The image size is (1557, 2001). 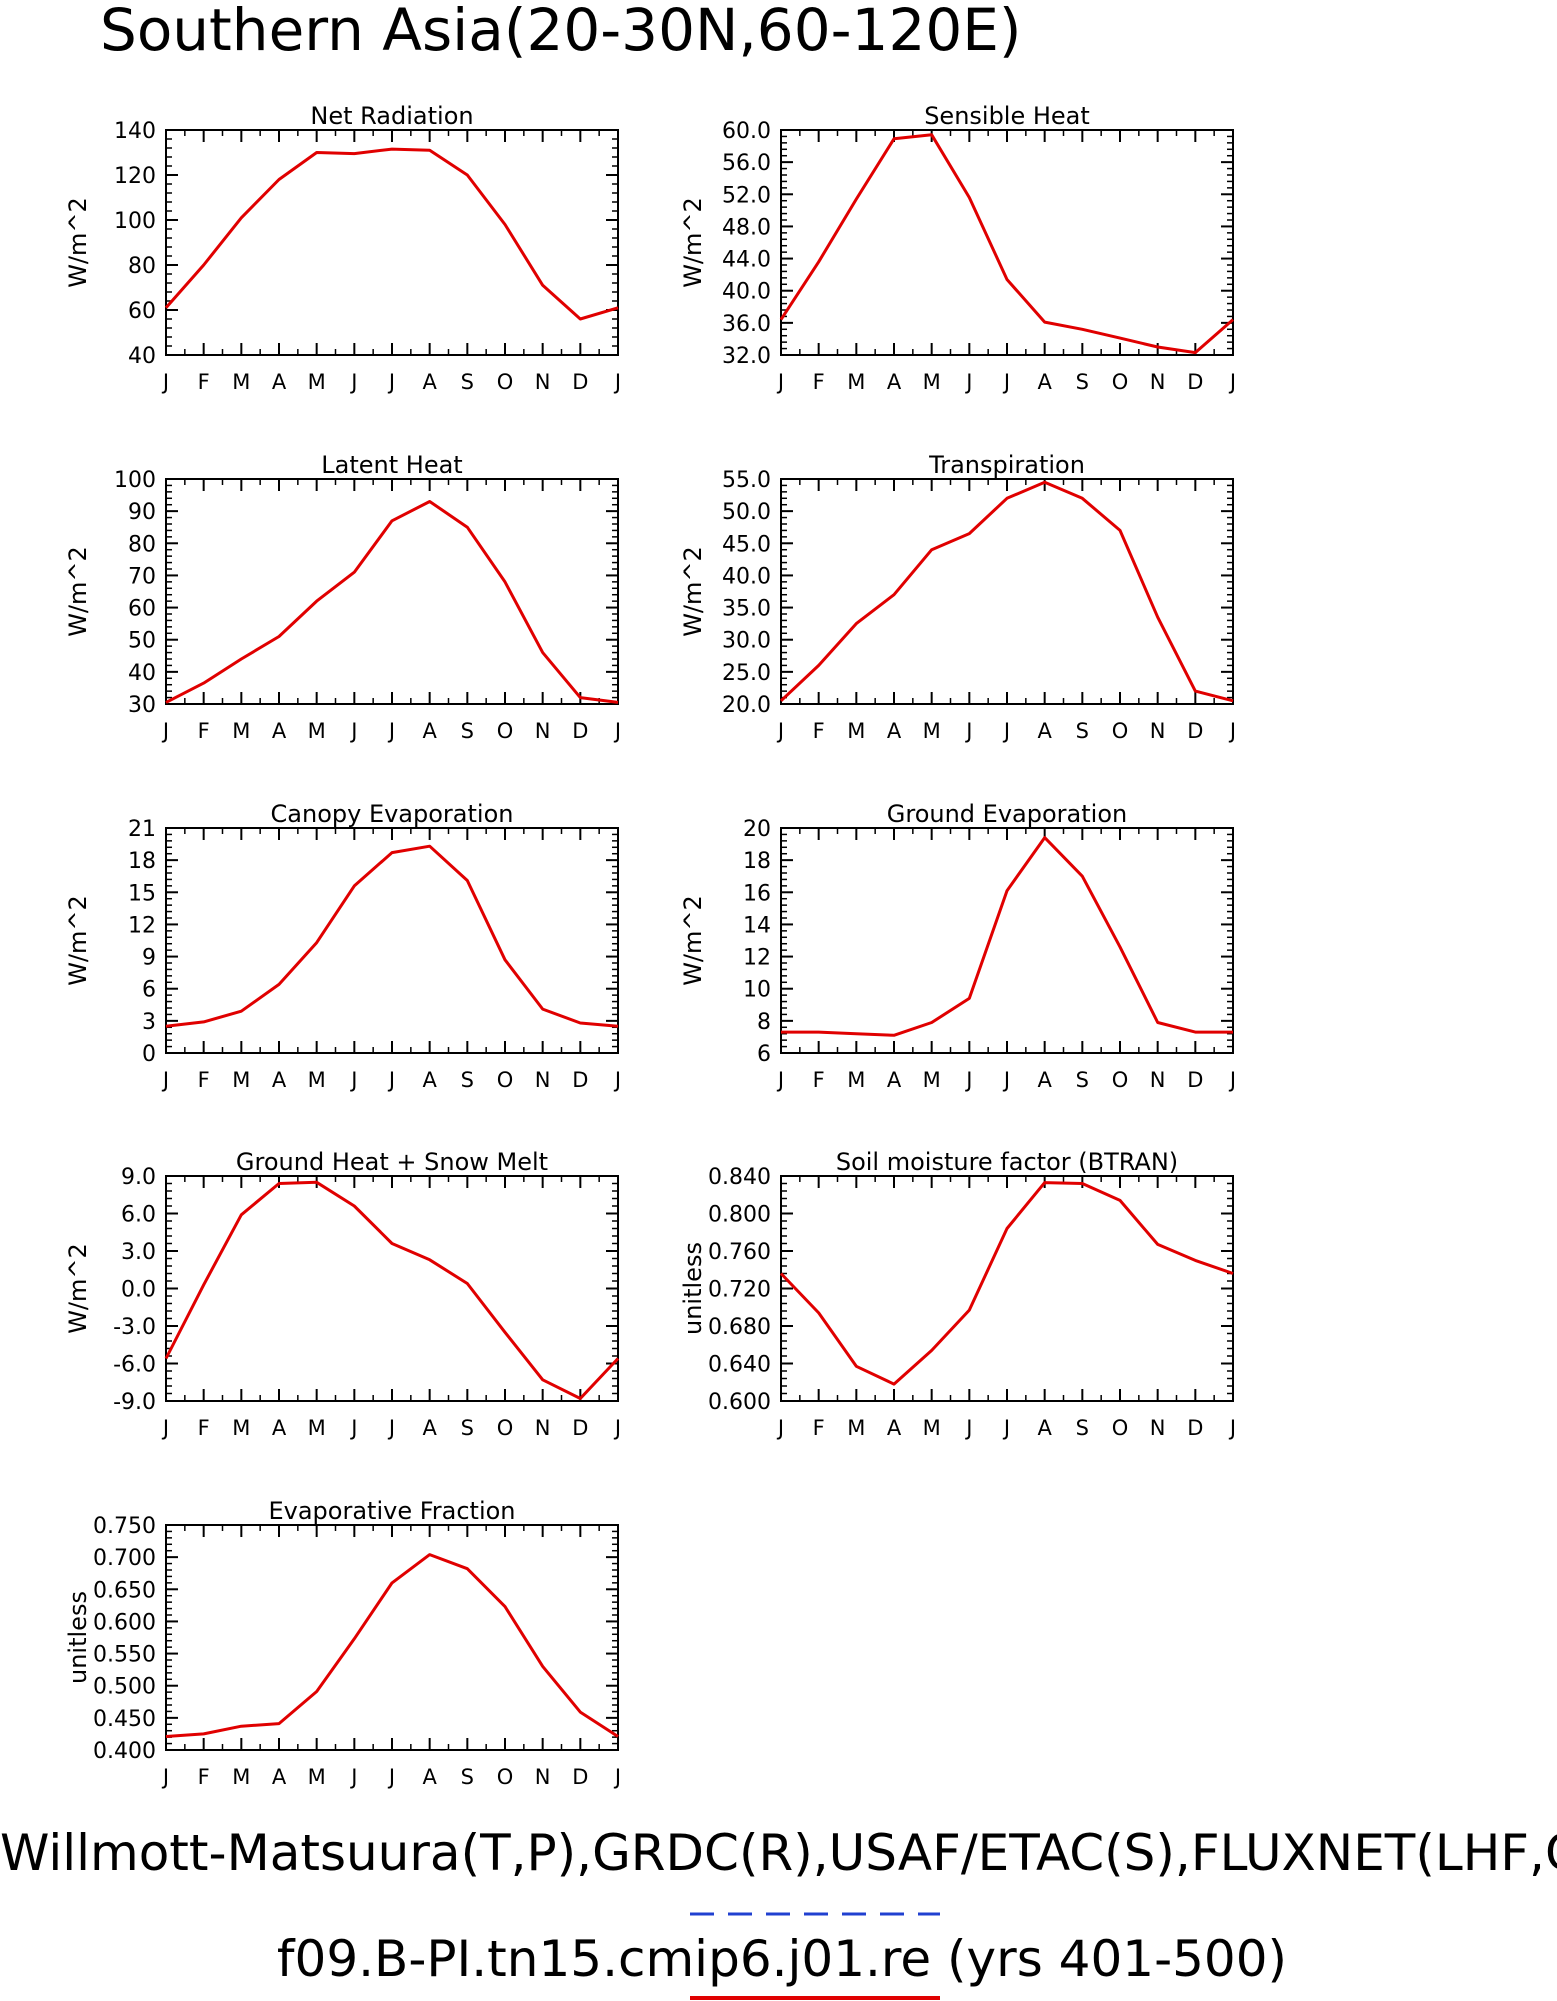 I want to click on y-tick-label: 40.0, so click(x=746, y=292).